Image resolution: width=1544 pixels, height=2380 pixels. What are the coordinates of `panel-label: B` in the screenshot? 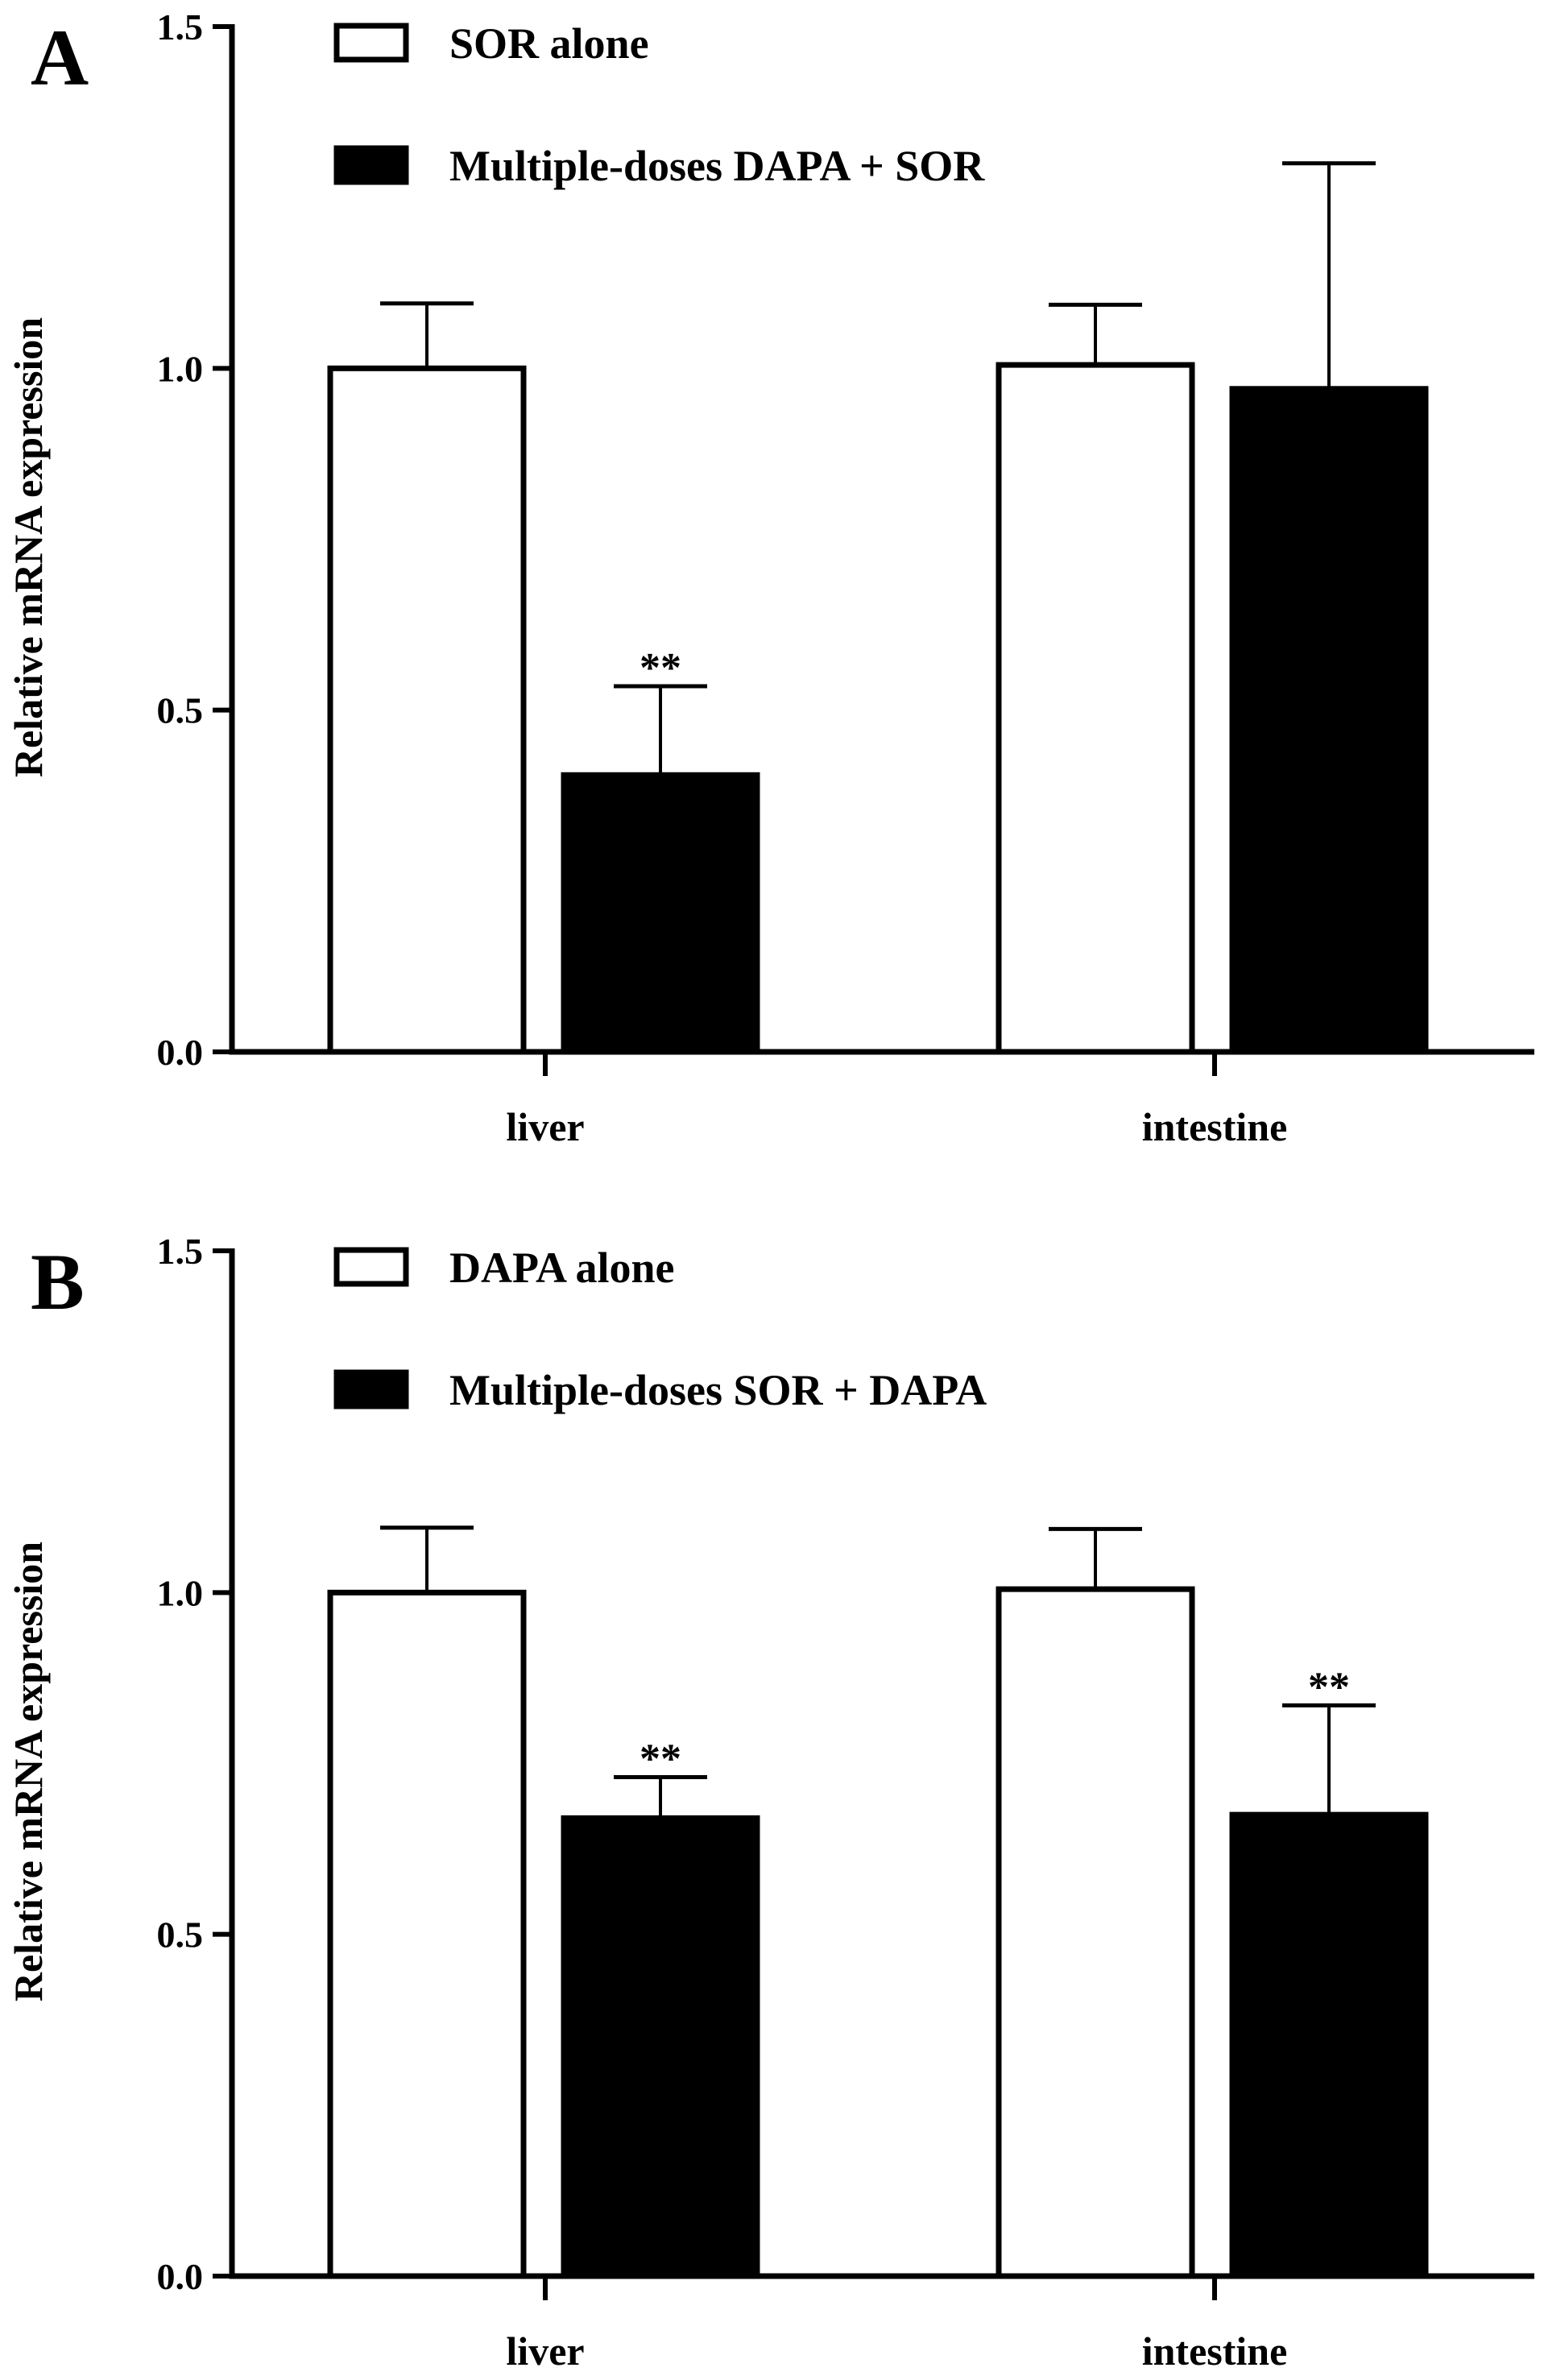 It's located at (58, 1282).